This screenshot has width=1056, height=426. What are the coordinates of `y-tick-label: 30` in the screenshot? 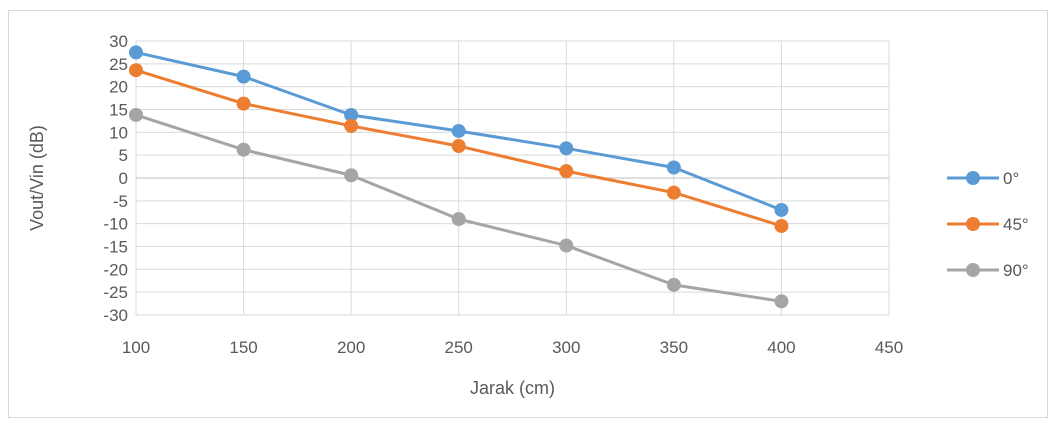 It's located at (118, 41).